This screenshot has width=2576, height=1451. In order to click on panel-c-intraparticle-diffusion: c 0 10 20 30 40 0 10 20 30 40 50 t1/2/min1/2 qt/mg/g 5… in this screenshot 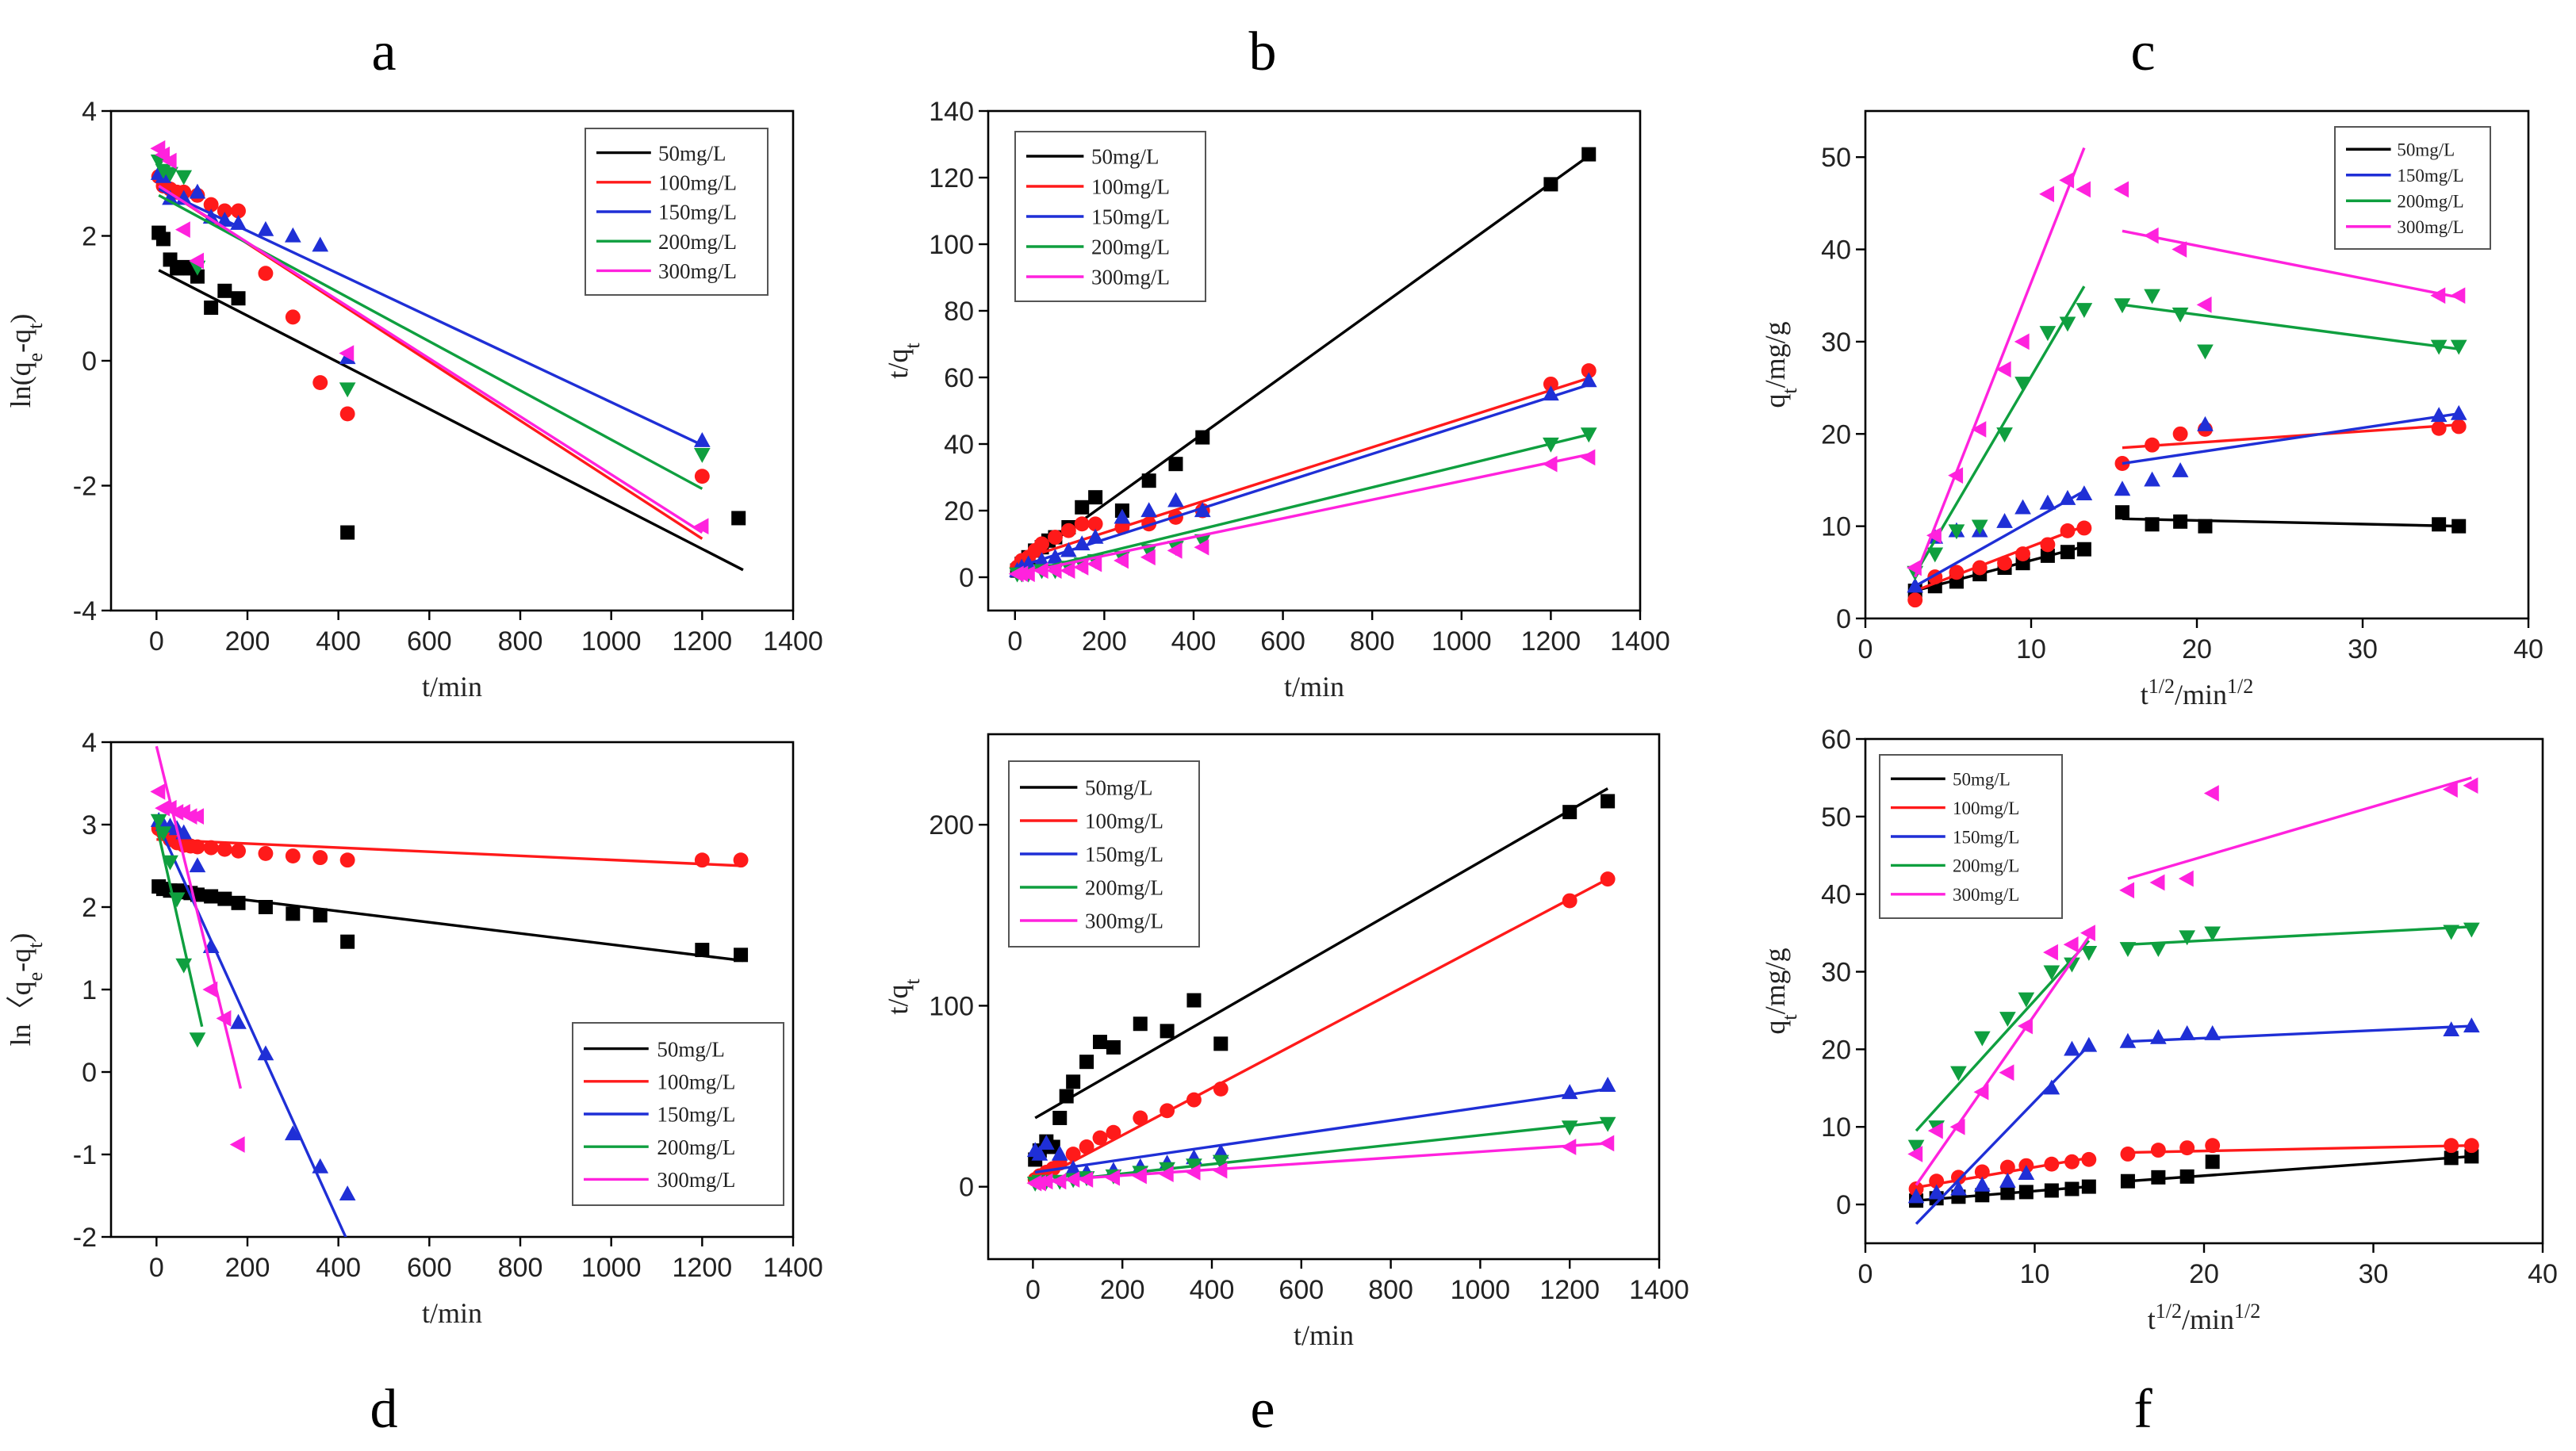, I will do `click(2151, 365)`.